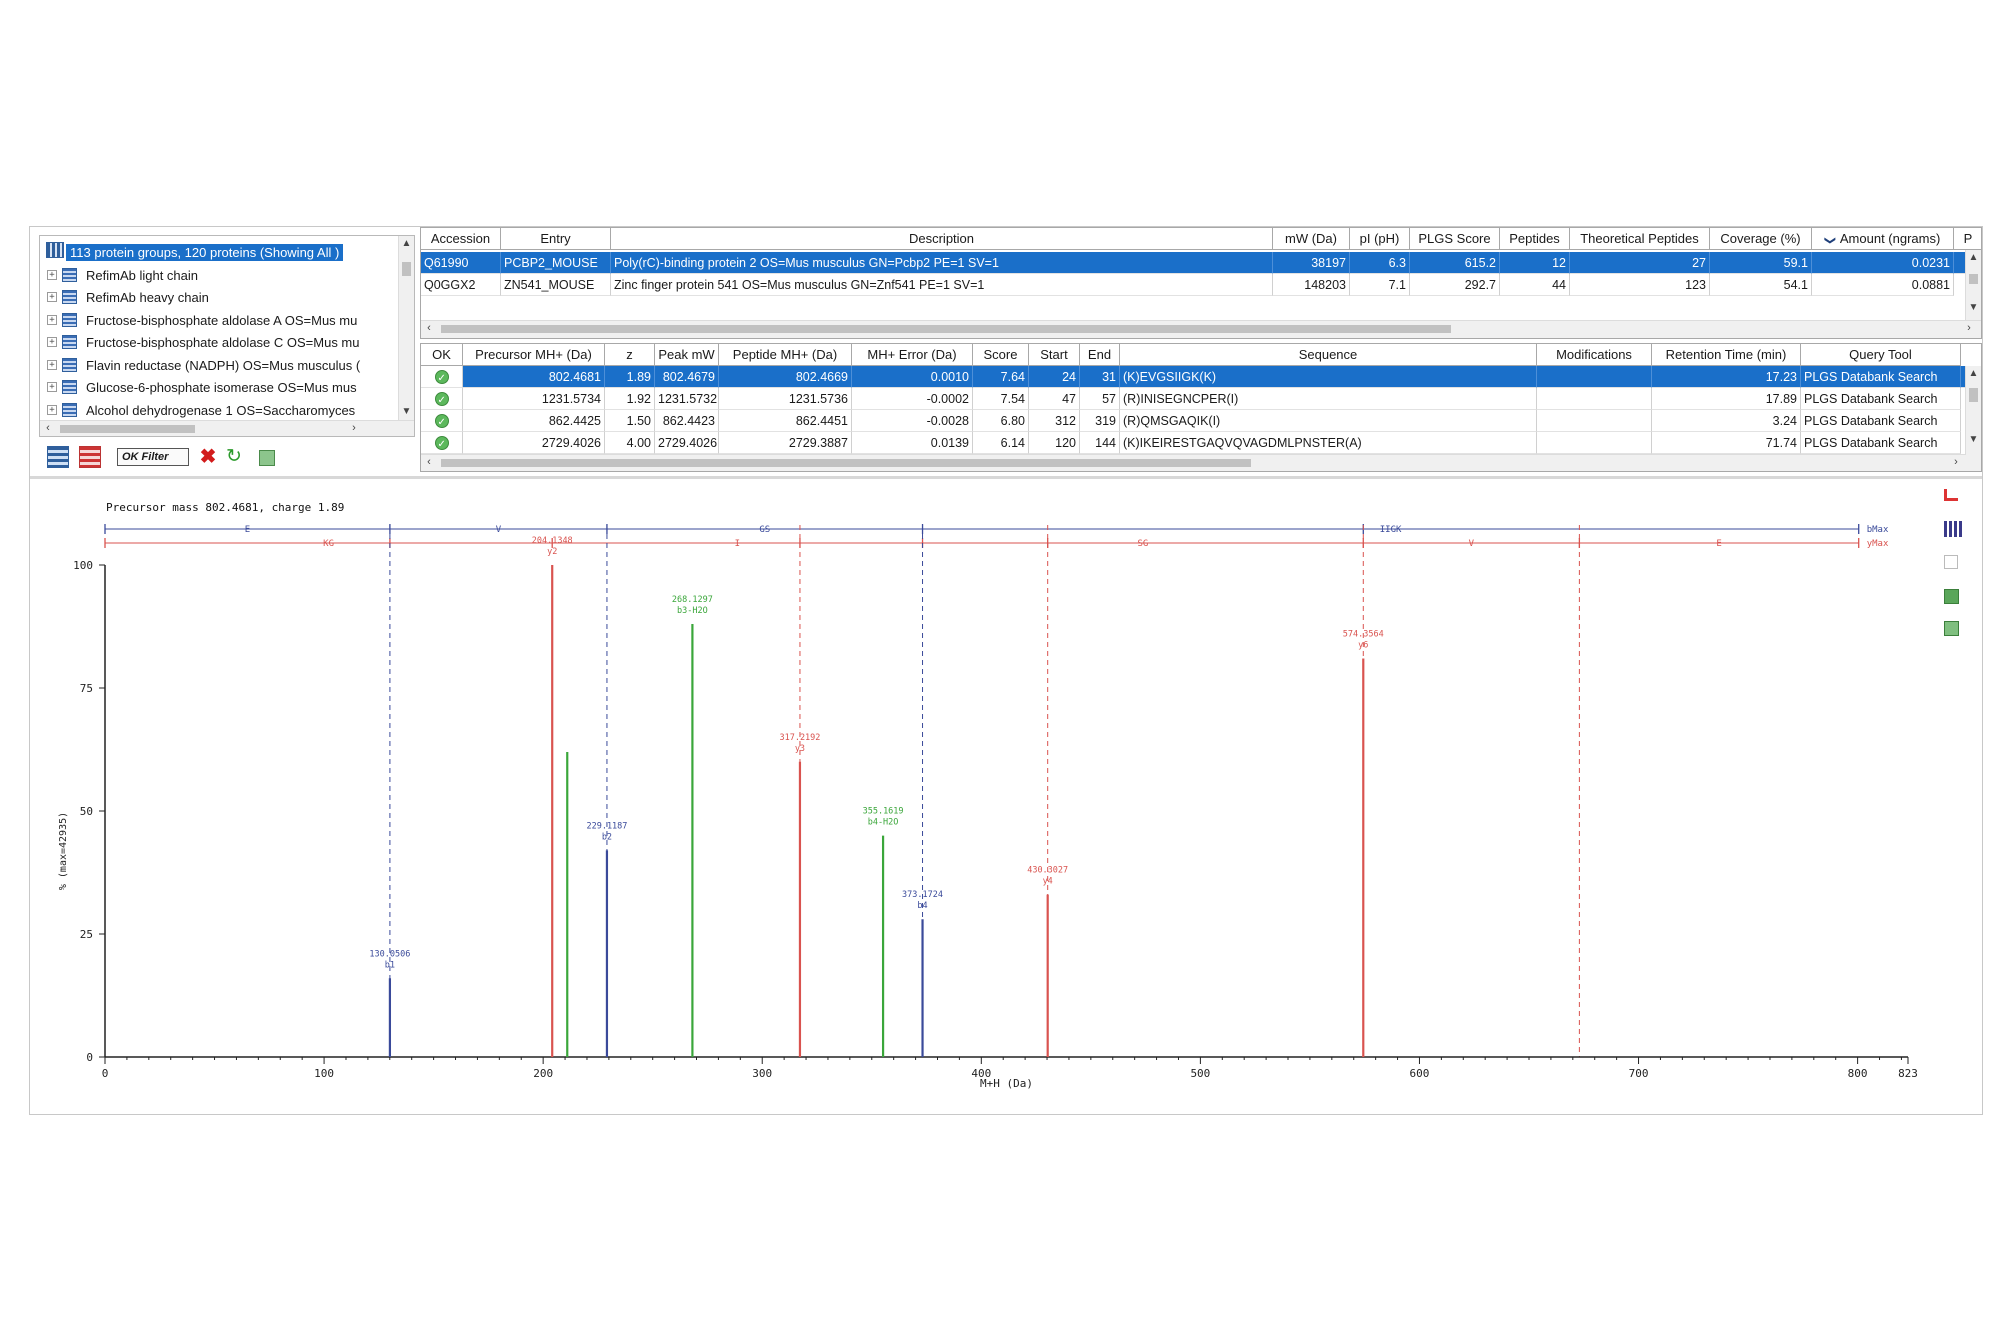 The width and height of the screenshot is (2000, 1333). What do you see at coordinates (1761, 239) in the screenshot?
I see `column-header: Coverage (%)` at bounding box center [1761, 239].